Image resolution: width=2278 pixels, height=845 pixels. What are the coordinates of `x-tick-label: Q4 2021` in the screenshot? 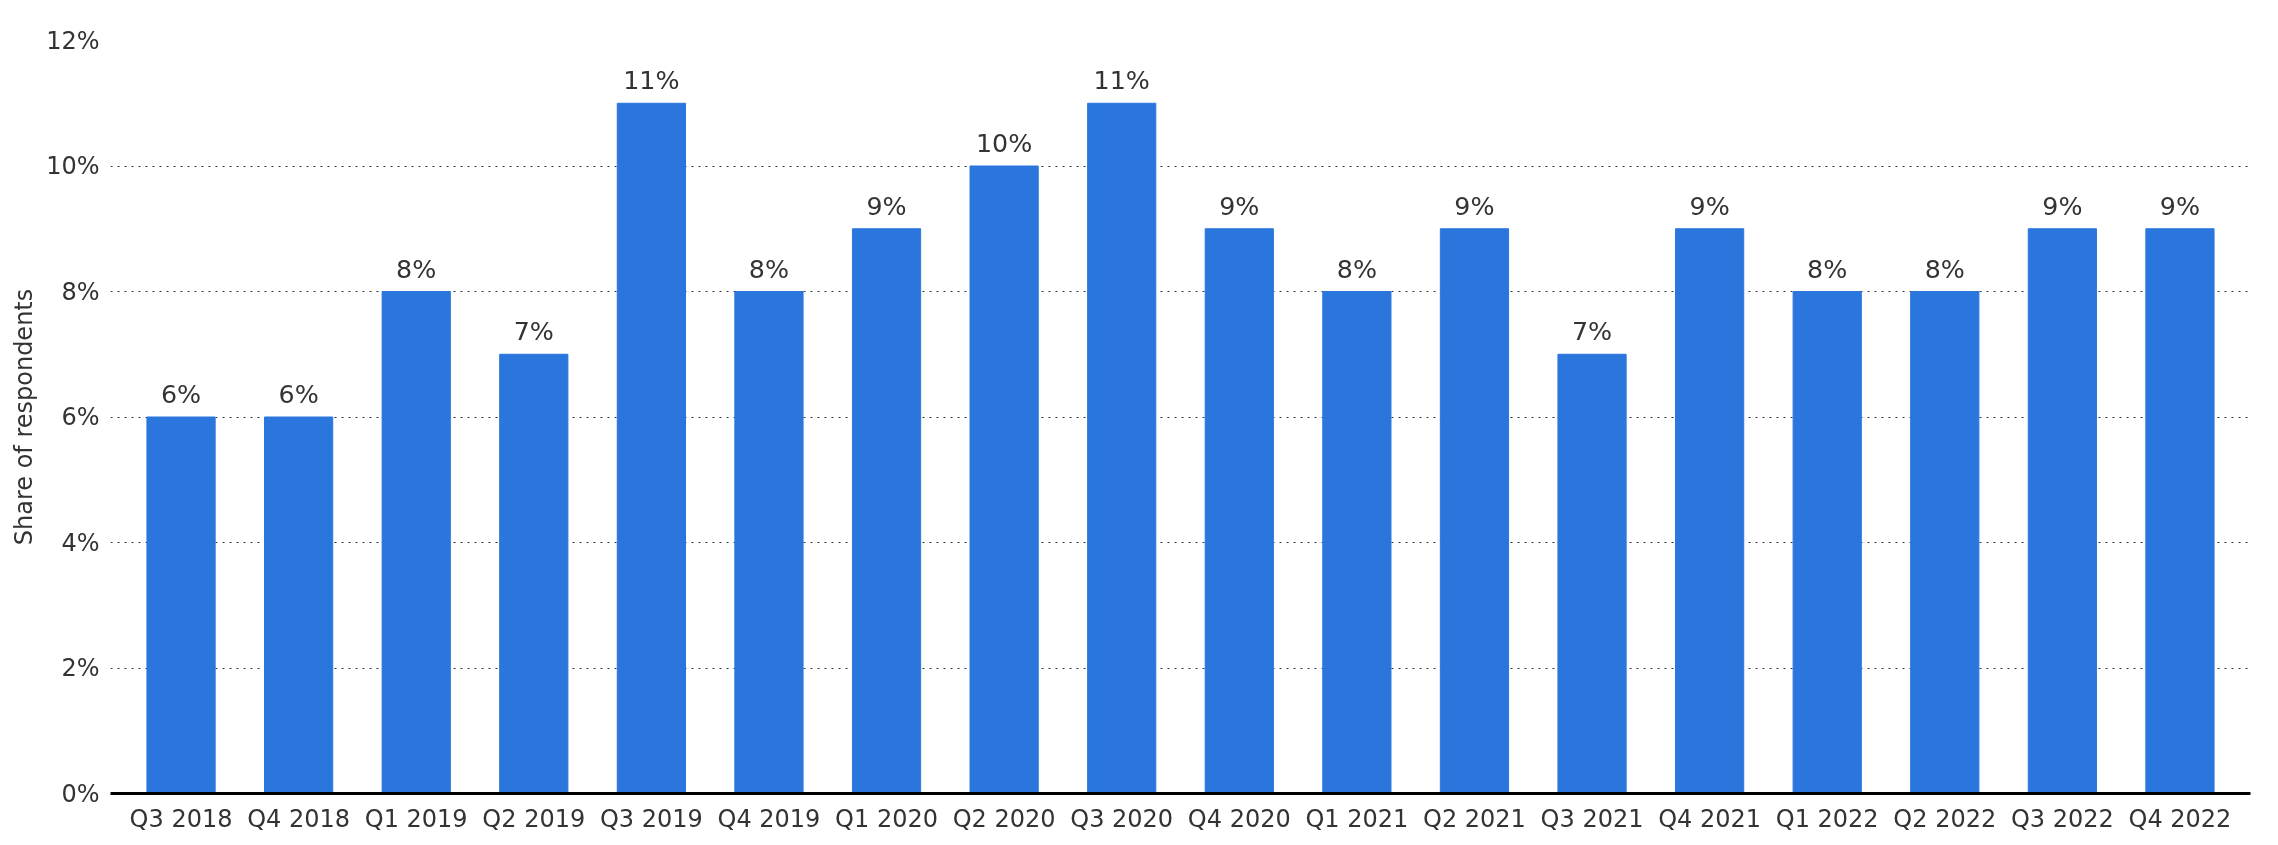 It's located at (1710, 818).